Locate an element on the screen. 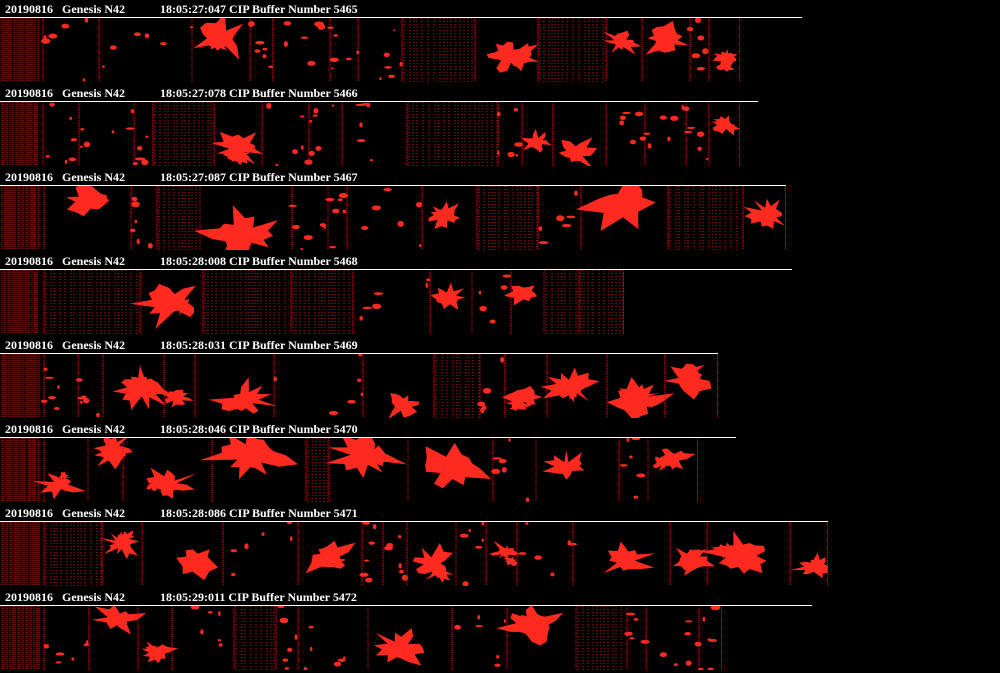  buffer-number: 5472 is located at coordinates (344, 597).